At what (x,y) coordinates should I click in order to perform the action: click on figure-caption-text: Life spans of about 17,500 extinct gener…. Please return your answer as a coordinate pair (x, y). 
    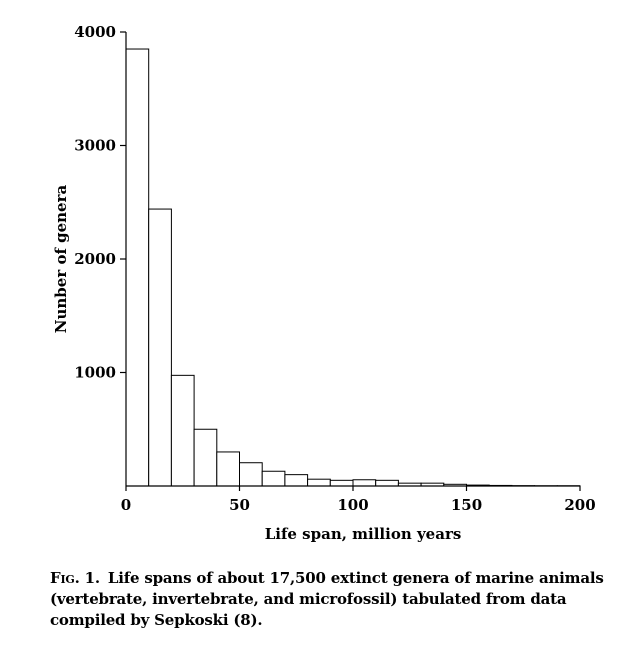
    Looking at the image, I should click on (327, 599).